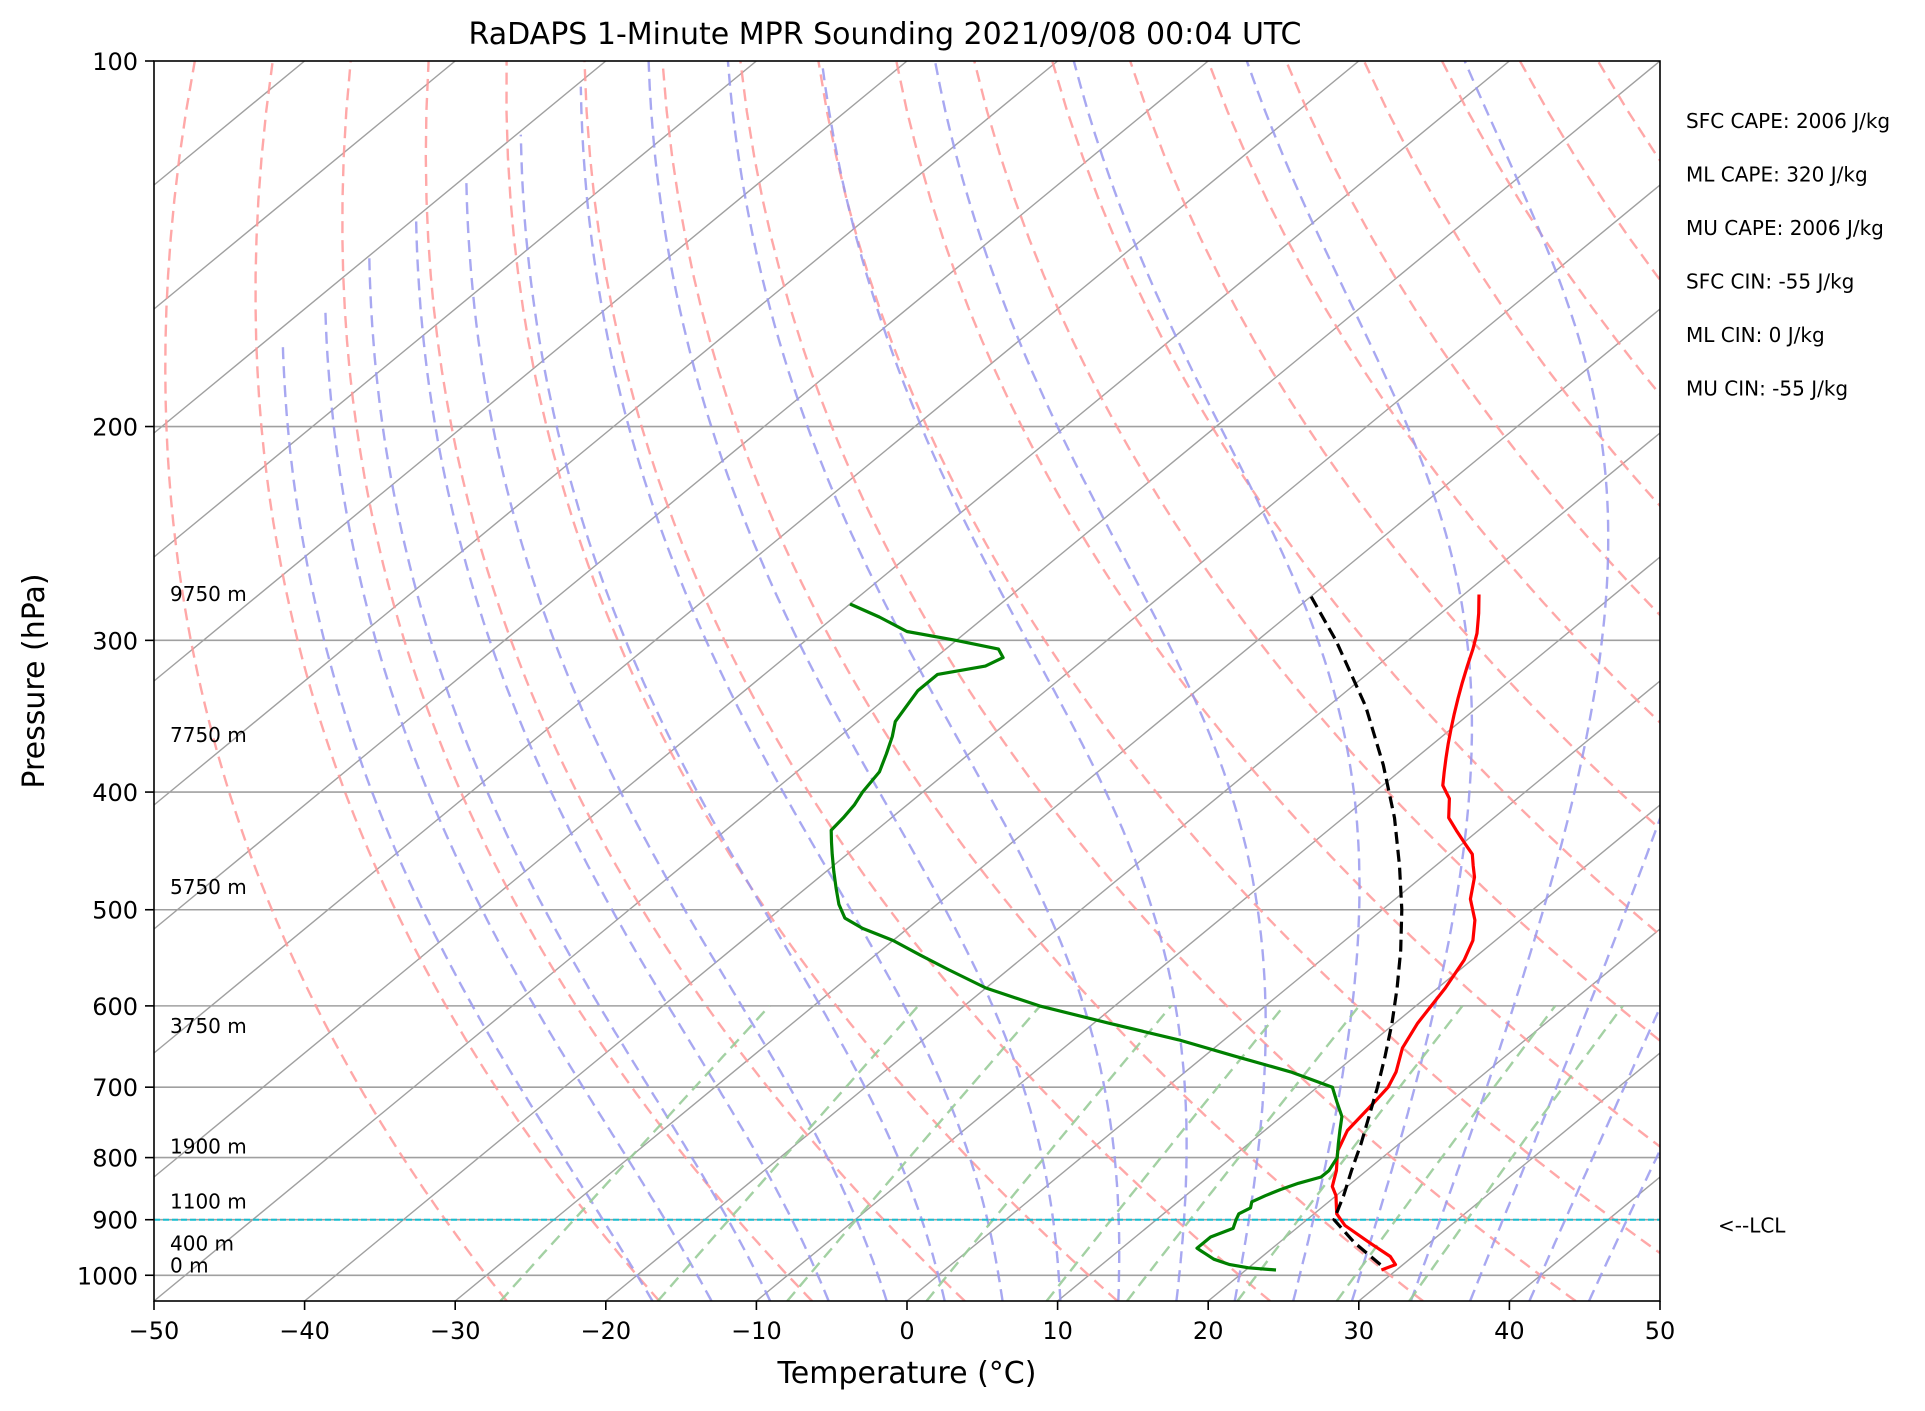  What do you see at coordinates (208, 1146) in the screenshot?
I see `height-label: 1900 m` at bounding box center [208, 1146].